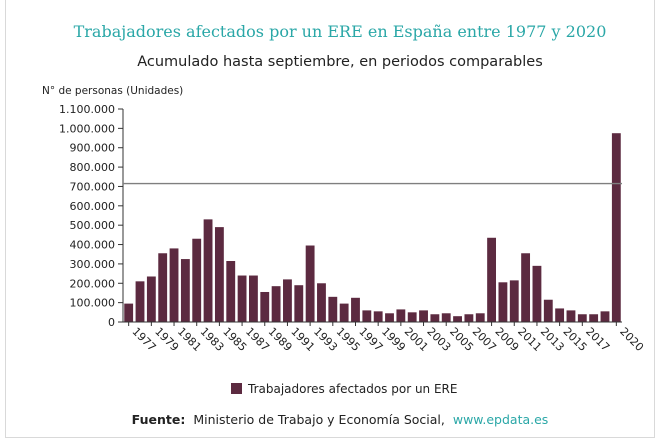  I want to click on bar-2008, so click(480, 317).